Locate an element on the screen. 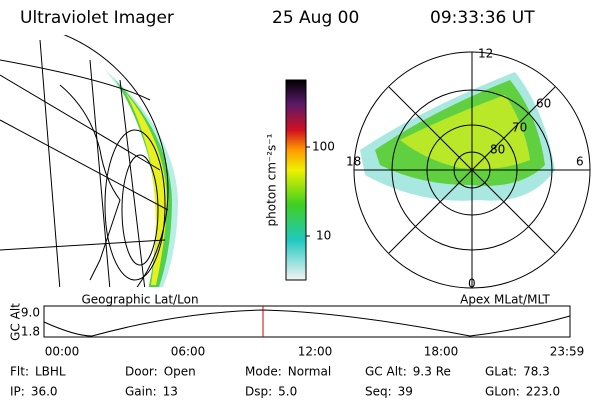 Image resolution: width=600 pixels, height=400 pixels. instrument: Ultraviolet Imager is located at coordinates (97, 18).